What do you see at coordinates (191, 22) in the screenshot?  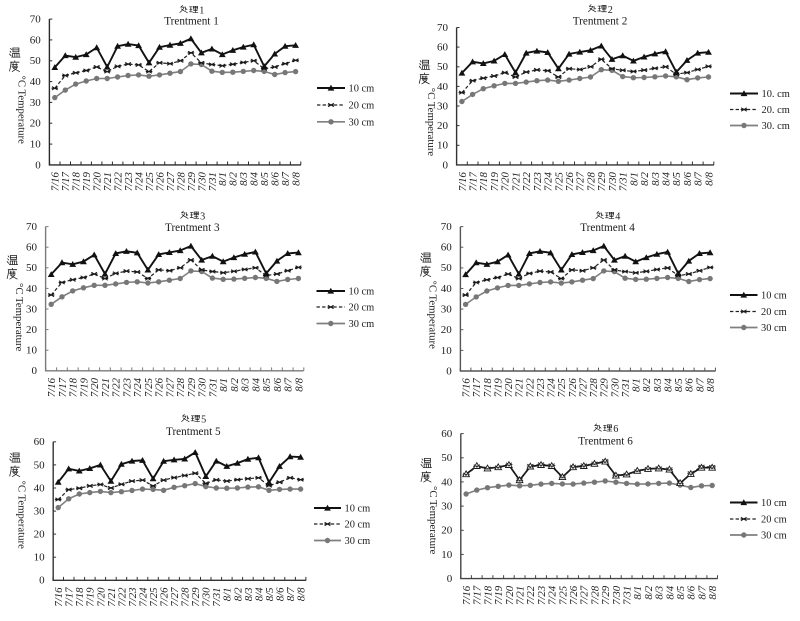 I see `svg-text: Trentment 1` at bounding box center [191, 22].